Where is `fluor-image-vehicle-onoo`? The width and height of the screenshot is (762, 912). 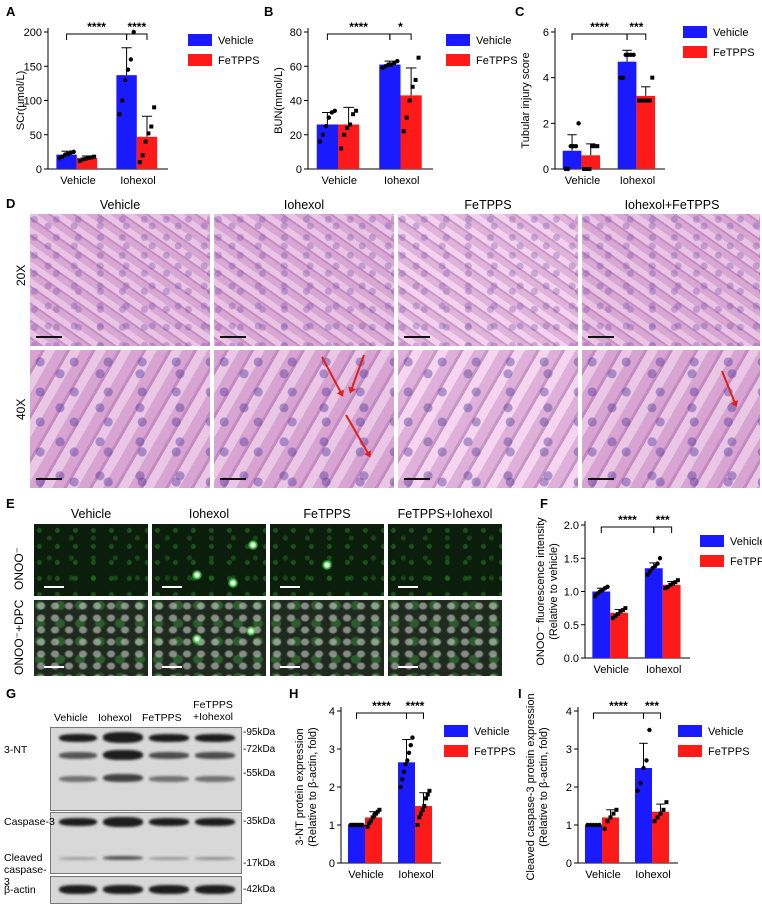 fluor-image-vehicle-onoo is located at coordinates (91, 560).